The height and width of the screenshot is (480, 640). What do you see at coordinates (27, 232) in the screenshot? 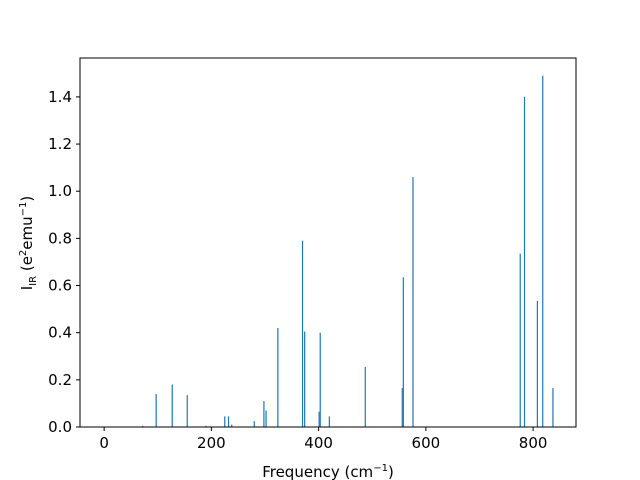
I see `y-axis-title-mid: emu` at bounding box center [27, 232].